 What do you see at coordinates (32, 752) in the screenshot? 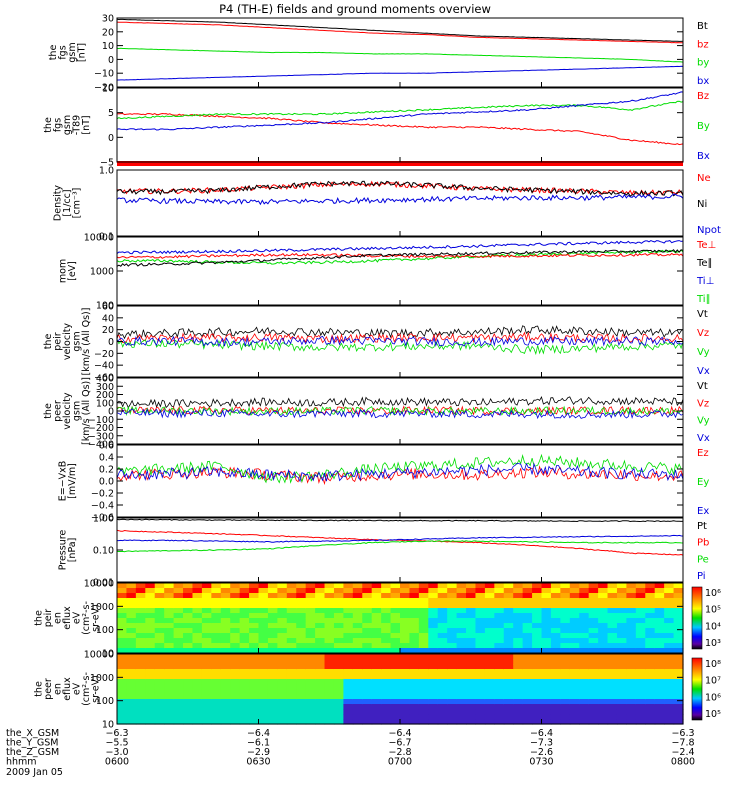
I see `x-axis-row-label: the_Z_GSM` at bounding box center [32, 752].